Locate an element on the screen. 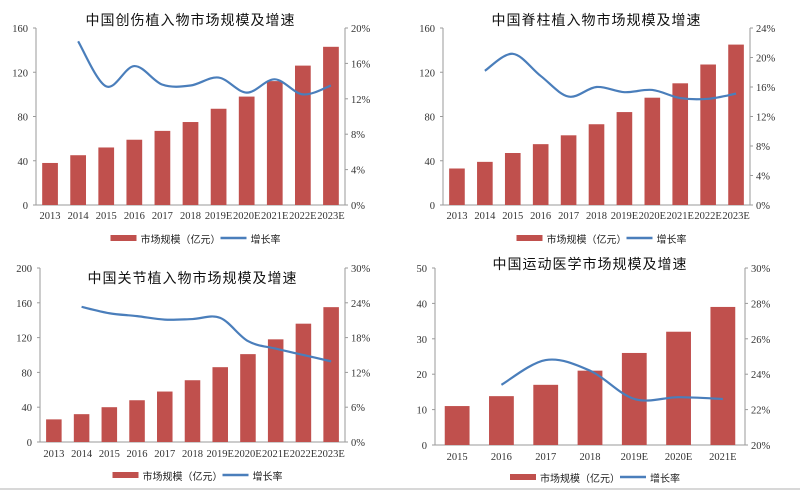  left-tick-label: 200 is located at coordinates (24, 269).